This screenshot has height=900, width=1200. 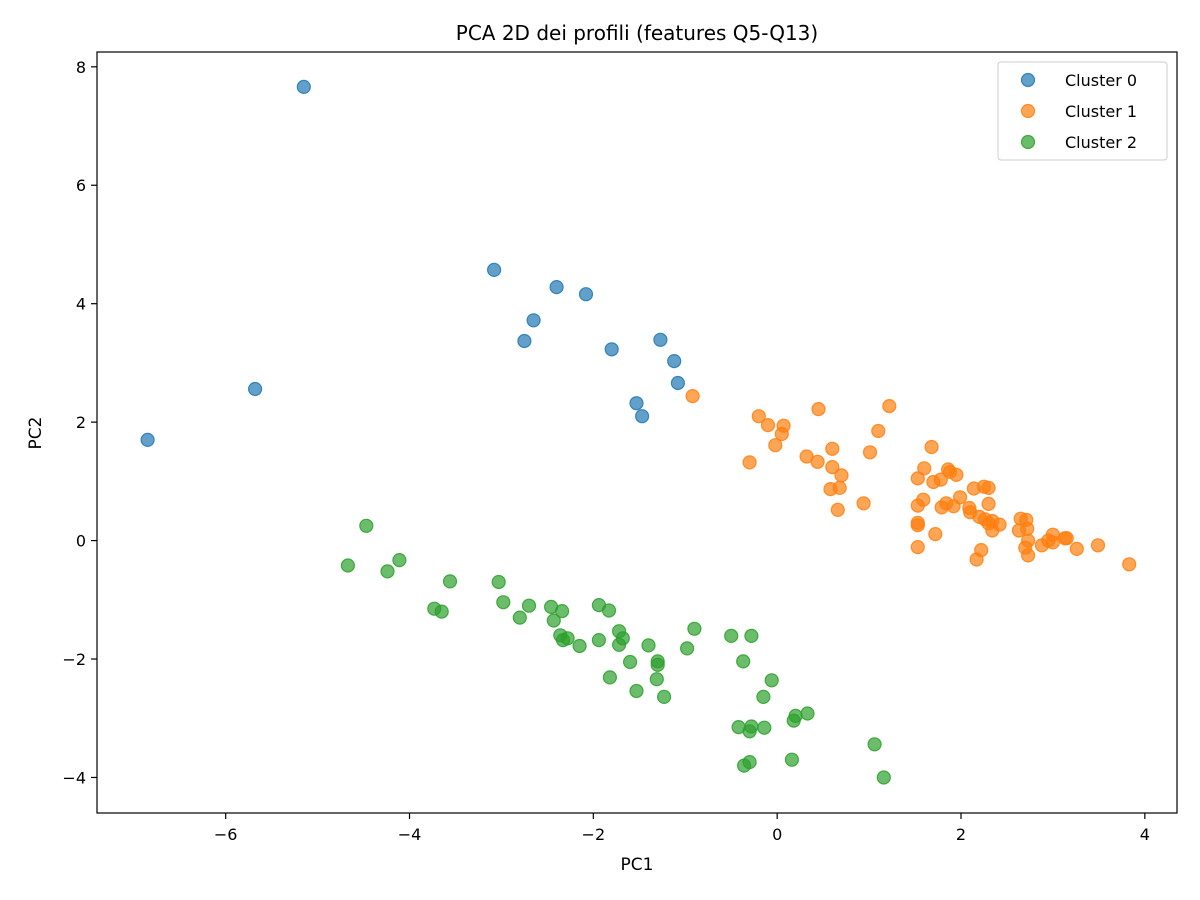 What do you see at coordinates (410, 834) in the screenshot?
I see `x-tick-label: −4` at bounding box center [410, 834].